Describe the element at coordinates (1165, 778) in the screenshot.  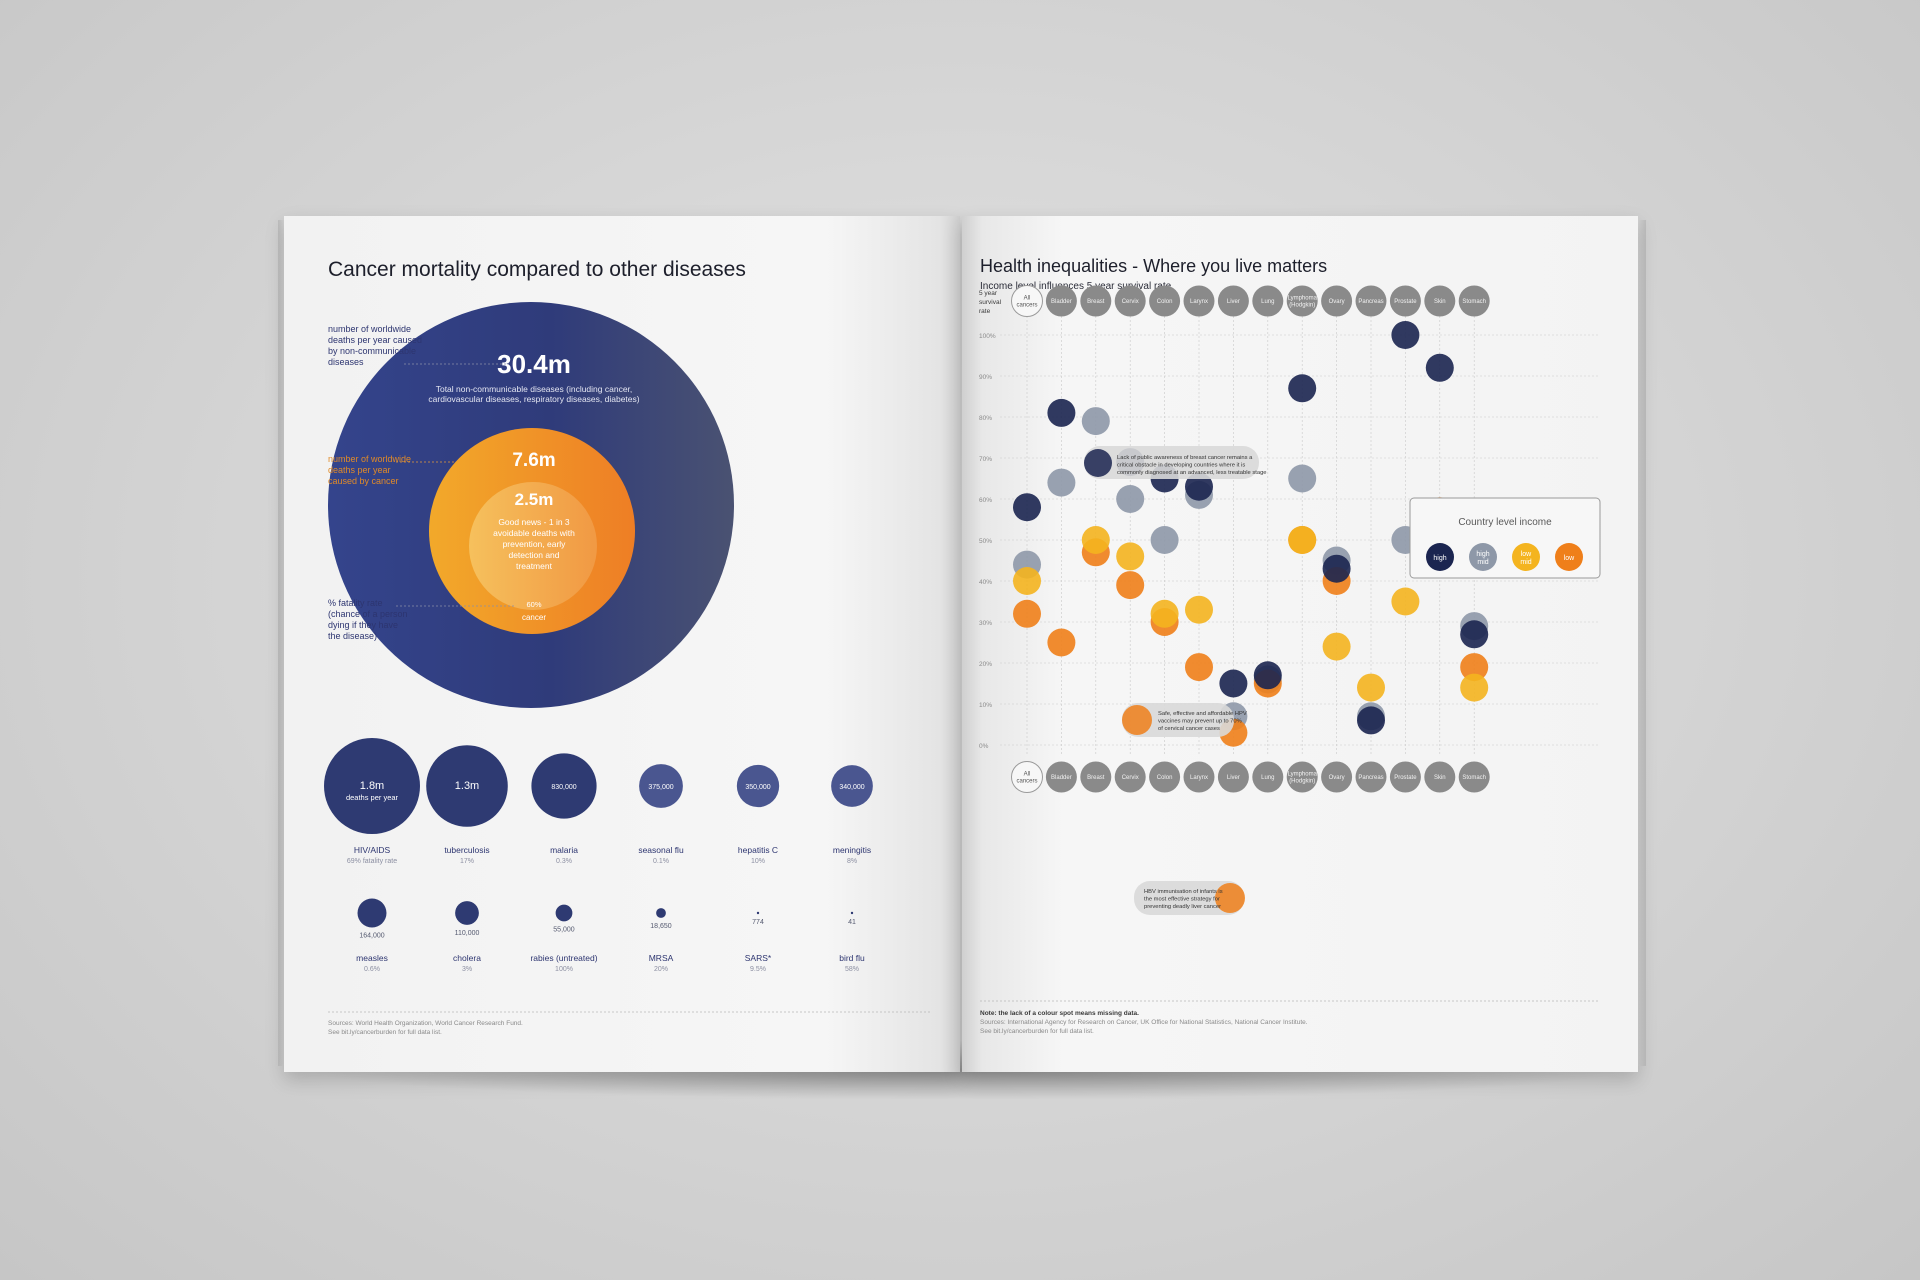
I see `category-label: Colon` at that location.